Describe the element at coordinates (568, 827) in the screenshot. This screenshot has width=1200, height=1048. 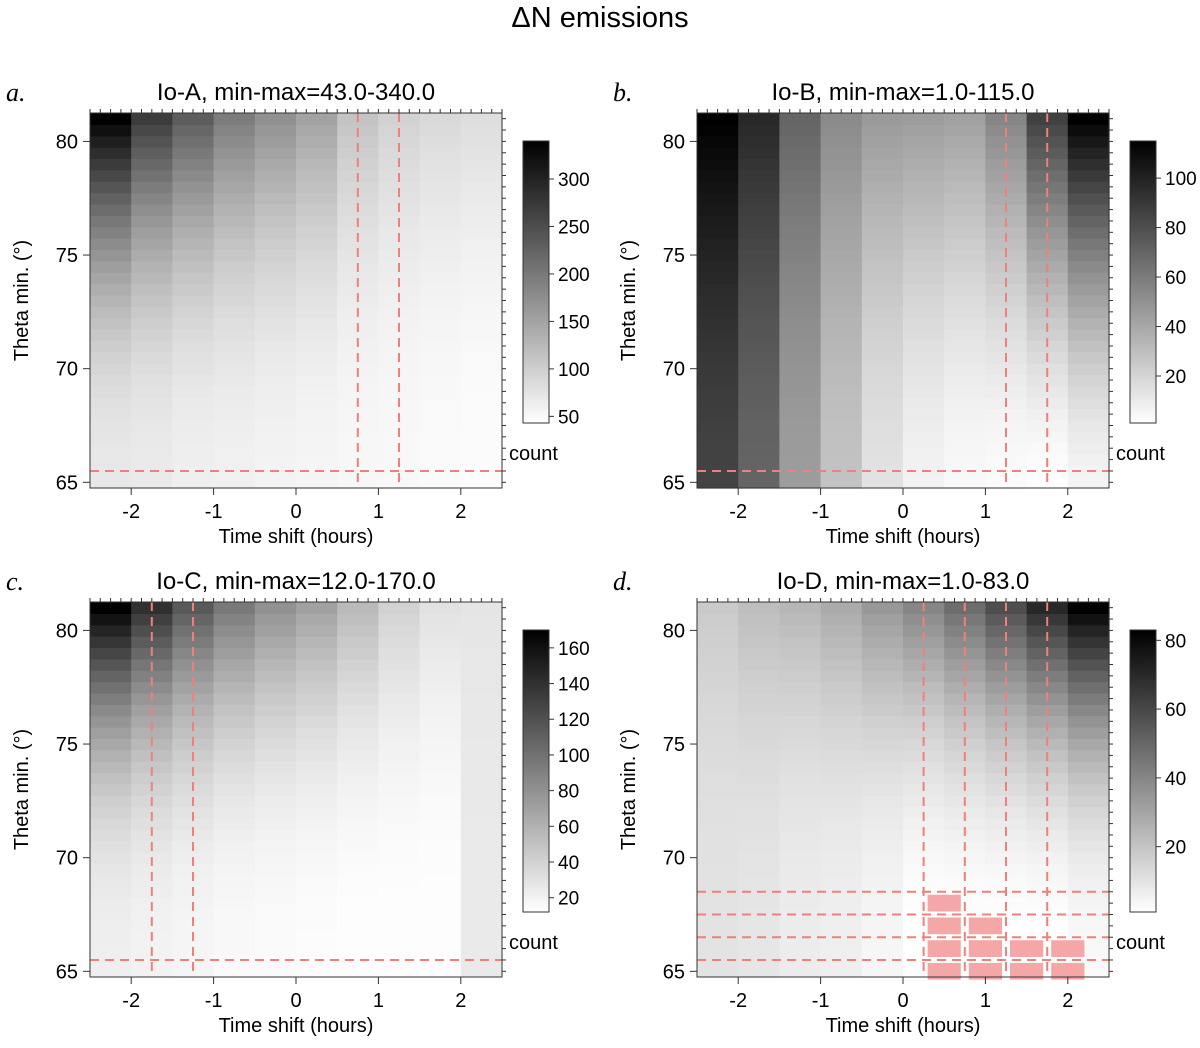
I see `colorbar-tick-label: 60` at that location.